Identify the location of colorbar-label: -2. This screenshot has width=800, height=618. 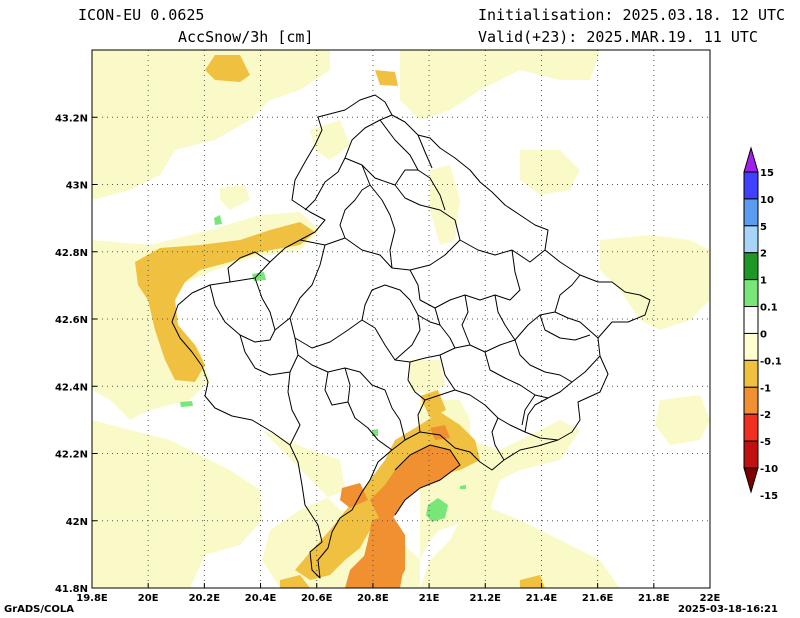
(765, 415).